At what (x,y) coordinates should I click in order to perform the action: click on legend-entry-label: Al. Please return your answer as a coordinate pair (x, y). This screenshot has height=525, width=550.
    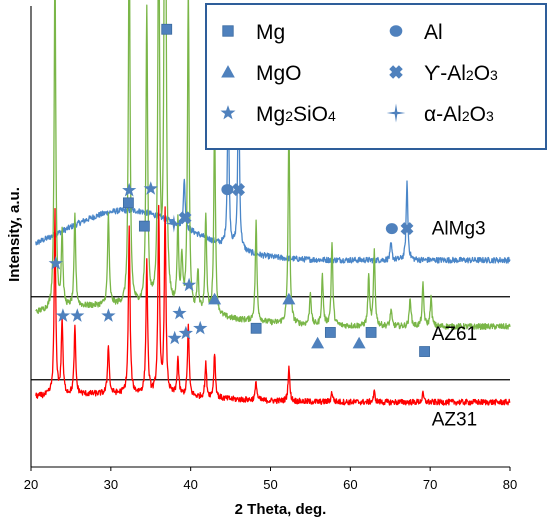
    Looking at the image, I should click on (433, 32).